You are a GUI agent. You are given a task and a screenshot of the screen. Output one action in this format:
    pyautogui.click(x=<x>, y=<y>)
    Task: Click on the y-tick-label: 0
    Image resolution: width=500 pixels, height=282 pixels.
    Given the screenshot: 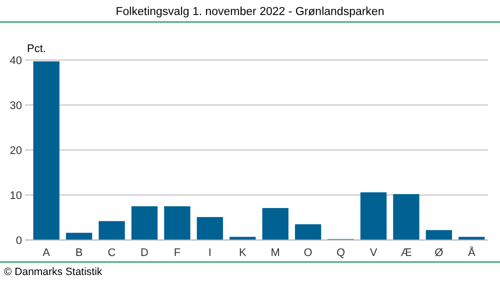 What is the action you would take?
    pyautogui.click(x=19, y=241)
    